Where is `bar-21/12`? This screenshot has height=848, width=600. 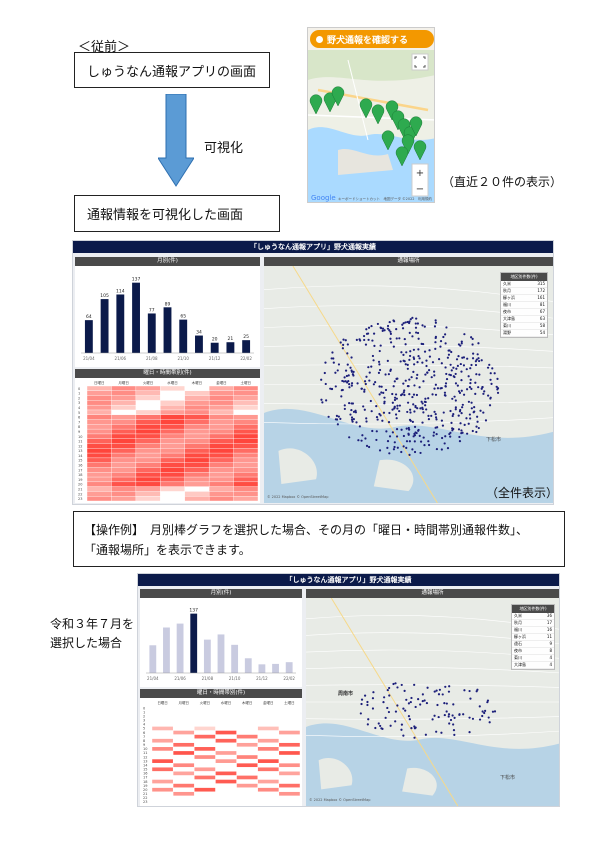 bar-21/12 is located at coordinates (214, 347).